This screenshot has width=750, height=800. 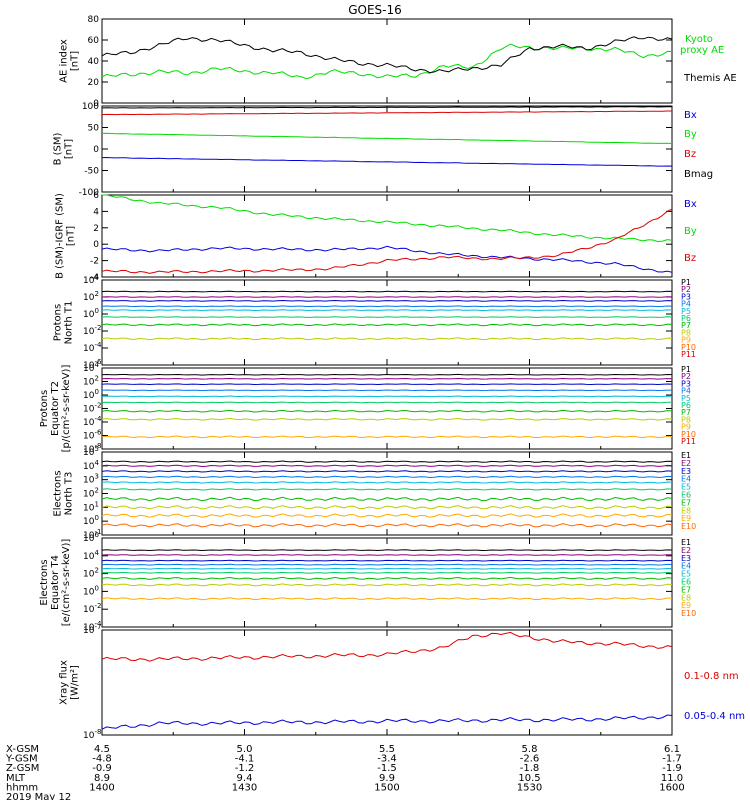 What do you see at coordinates (102, 759) in the screenshot?
I see `orbit-value: -4.8` at bounding box center [102, 759].